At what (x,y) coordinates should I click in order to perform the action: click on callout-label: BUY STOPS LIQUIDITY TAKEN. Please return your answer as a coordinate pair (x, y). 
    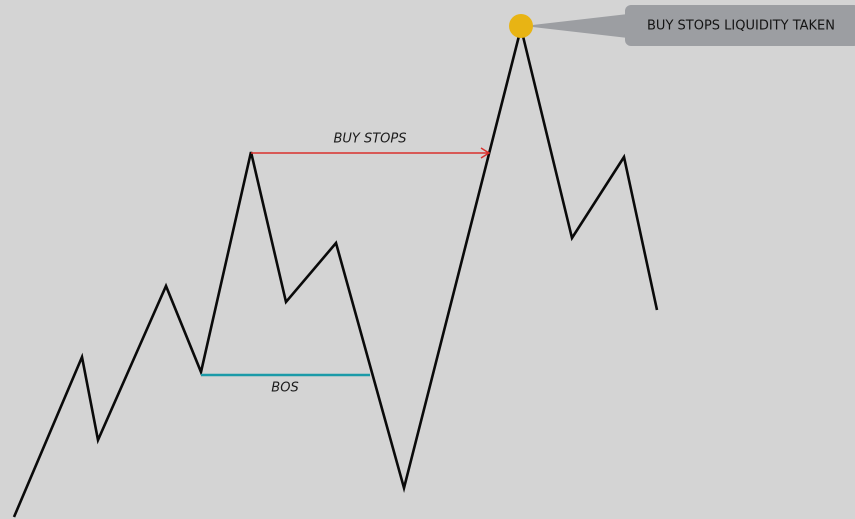
    Looking at the image, I should click on (741, 26).